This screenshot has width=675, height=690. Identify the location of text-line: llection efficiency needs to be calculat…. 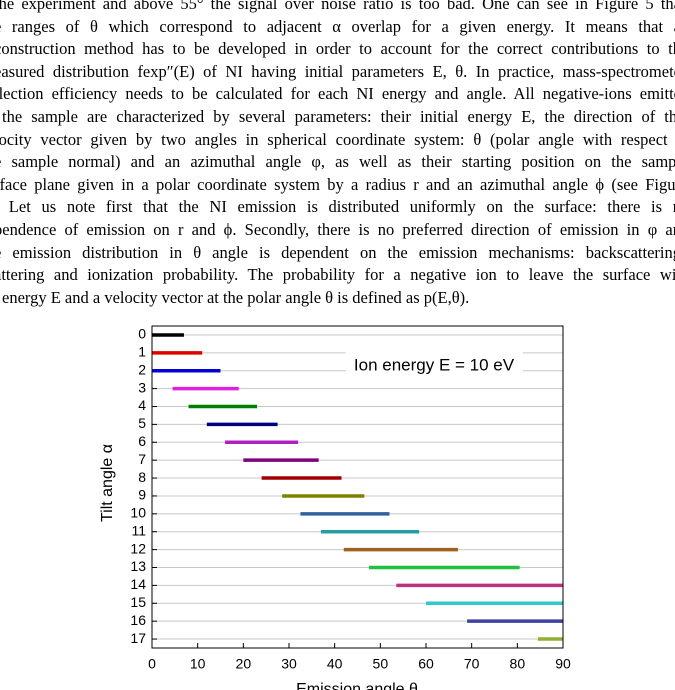
(337, 94).